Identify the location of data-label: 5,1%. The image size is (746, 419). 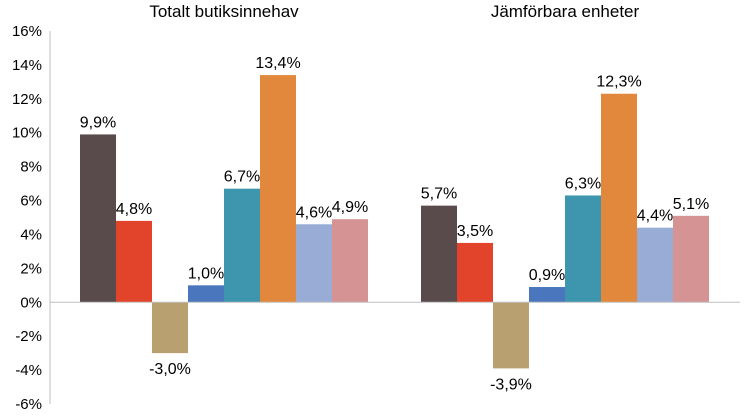
(691, 204).